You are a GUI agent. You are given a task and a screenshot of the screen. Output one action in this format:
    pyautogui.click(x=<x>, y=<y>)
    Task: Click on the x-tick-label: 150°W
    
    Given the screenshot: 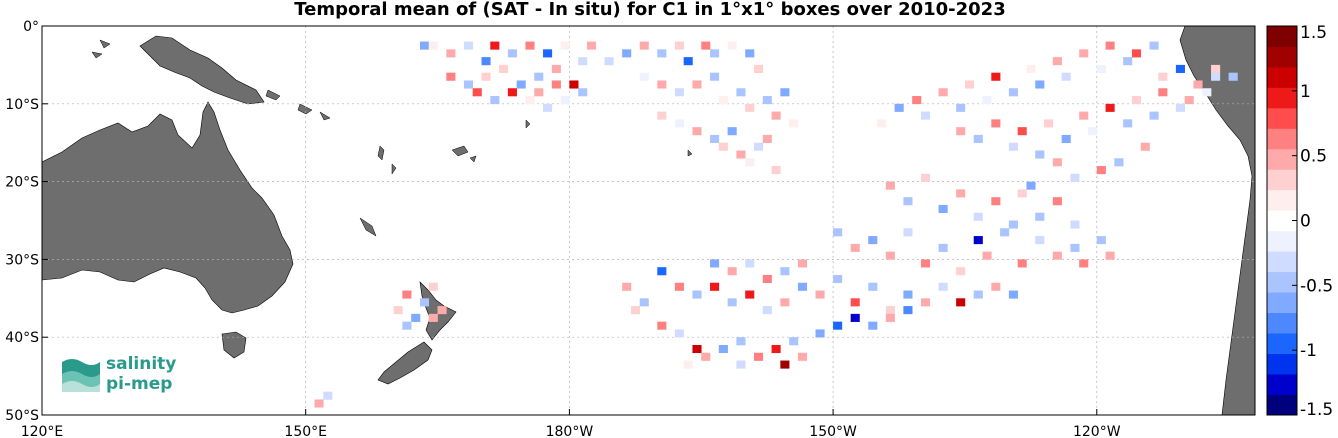 What is the action you would take?
    pyautogui.click(x=833, y=431)
    